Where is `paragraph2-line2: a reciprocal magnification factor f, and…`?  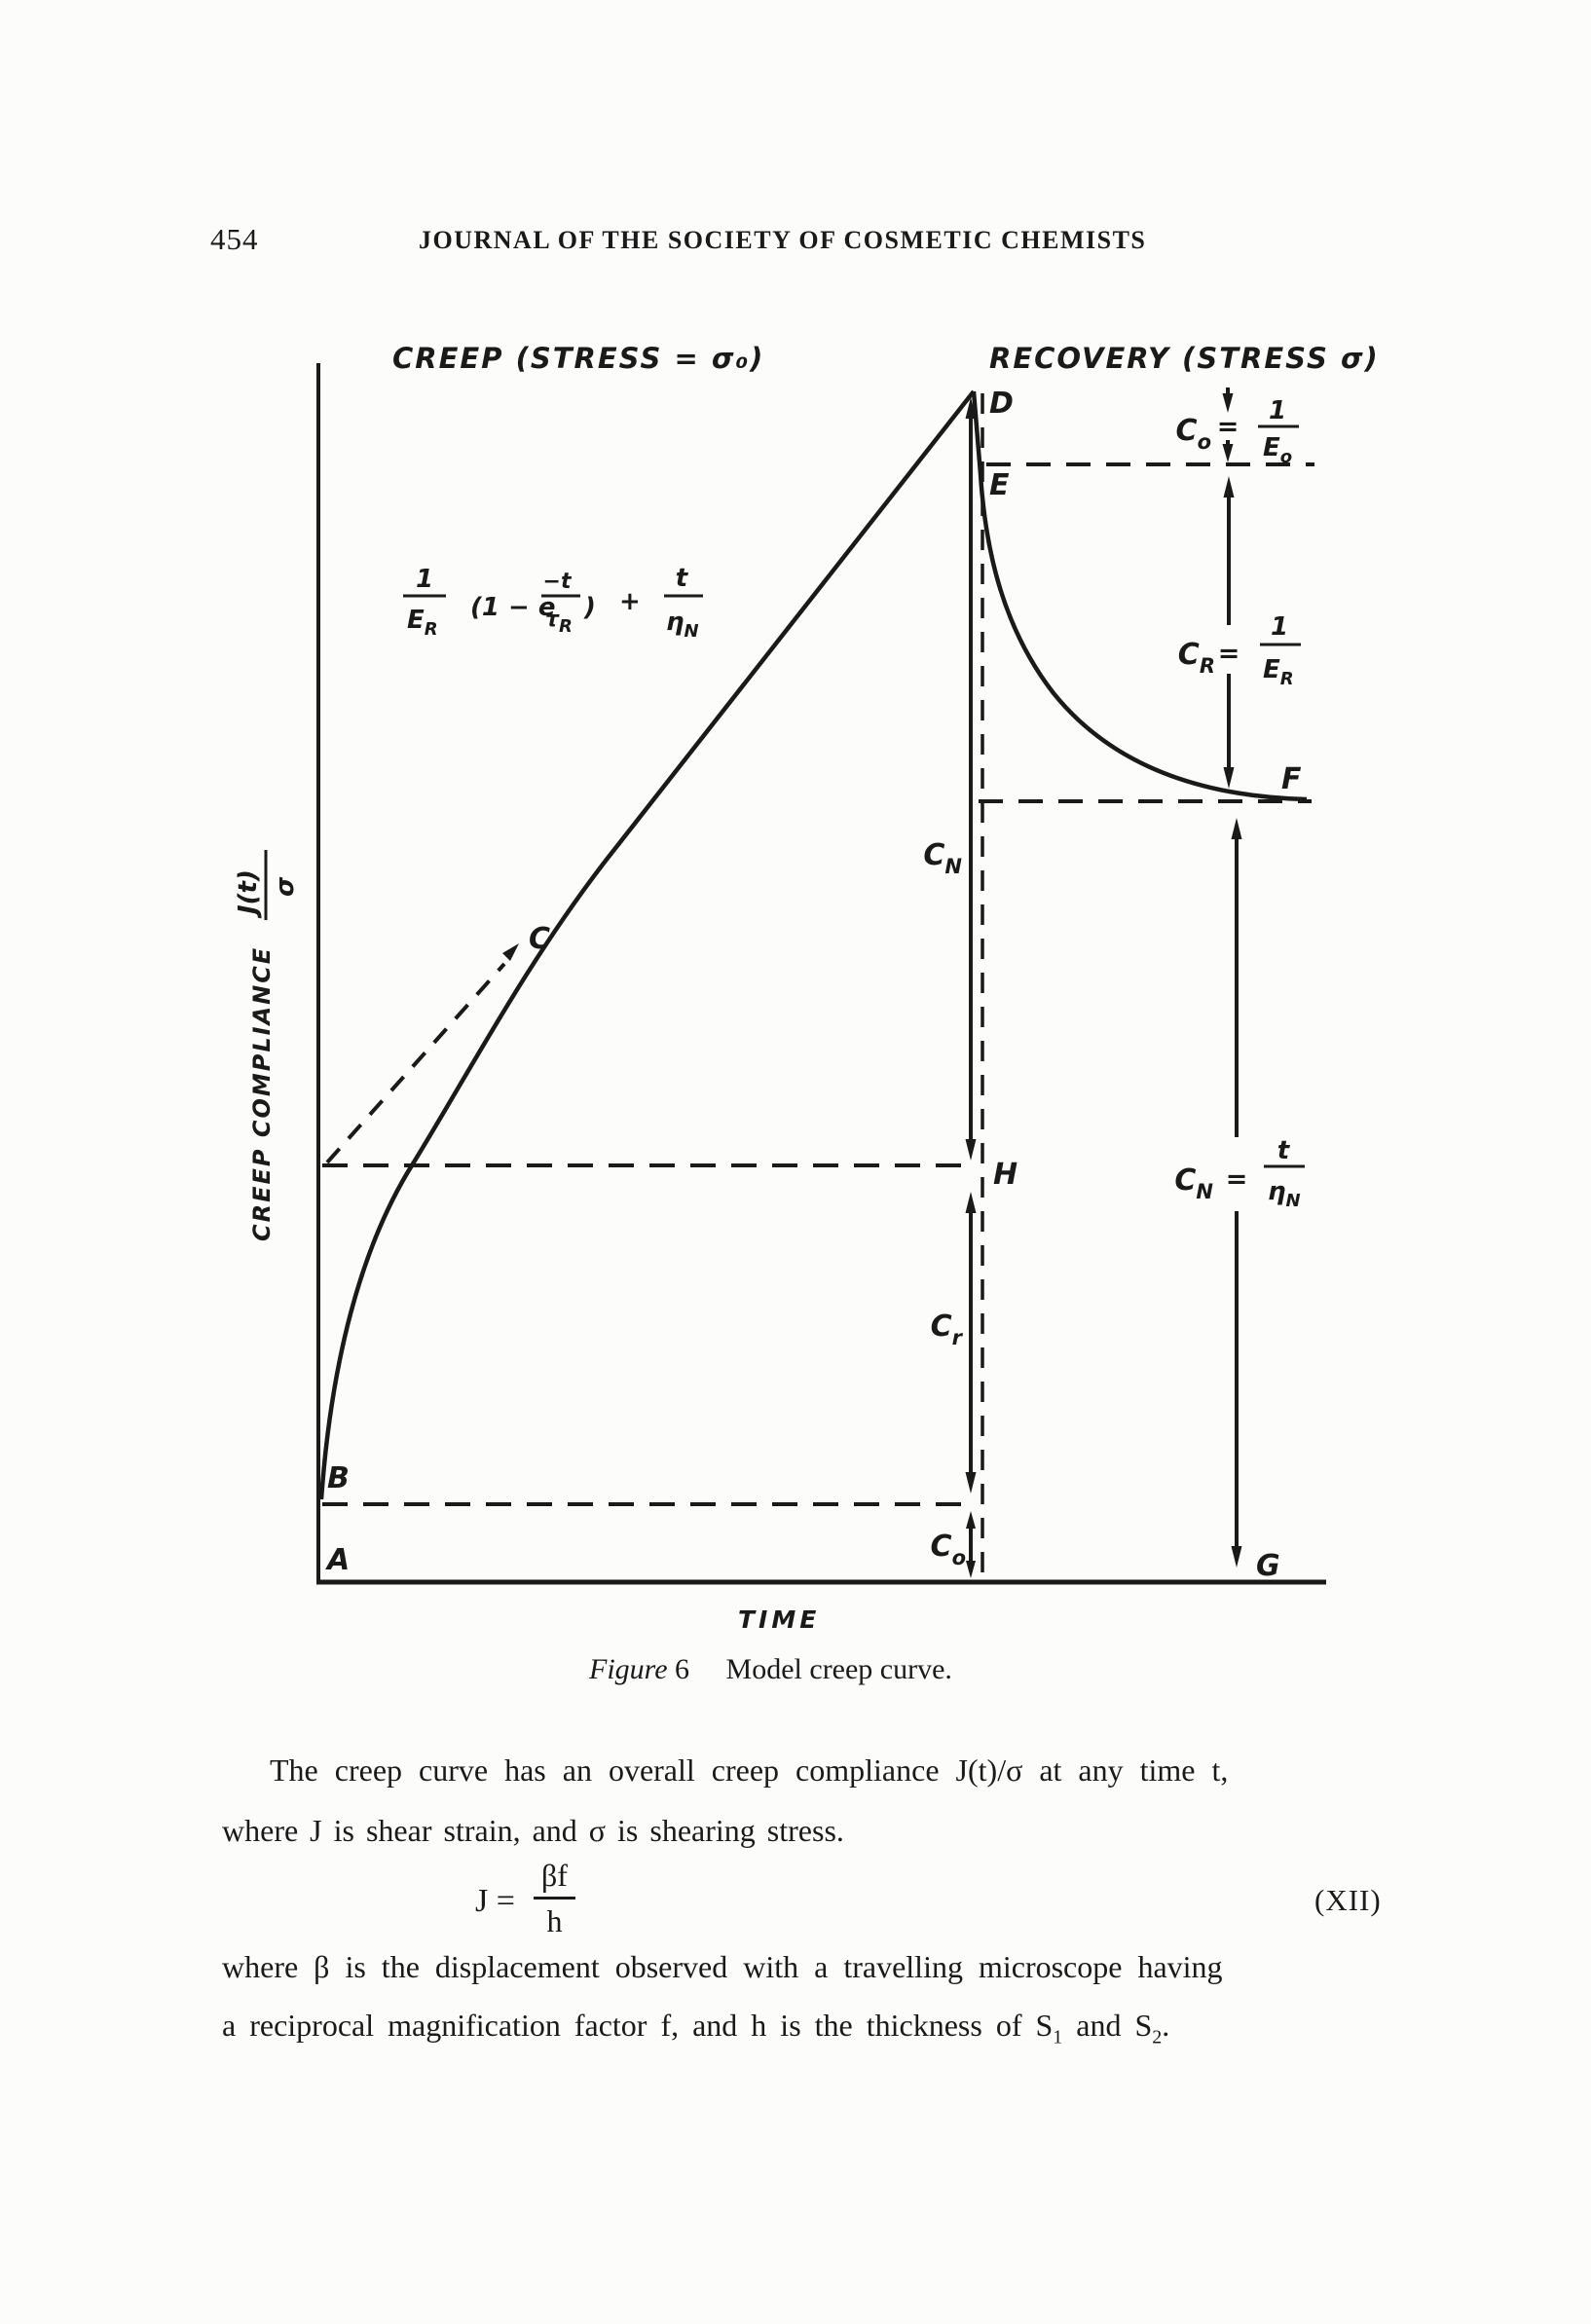 paragraph2-line2: a reciprocal magnification factor f, and… is located at coordinates (696, 2028).